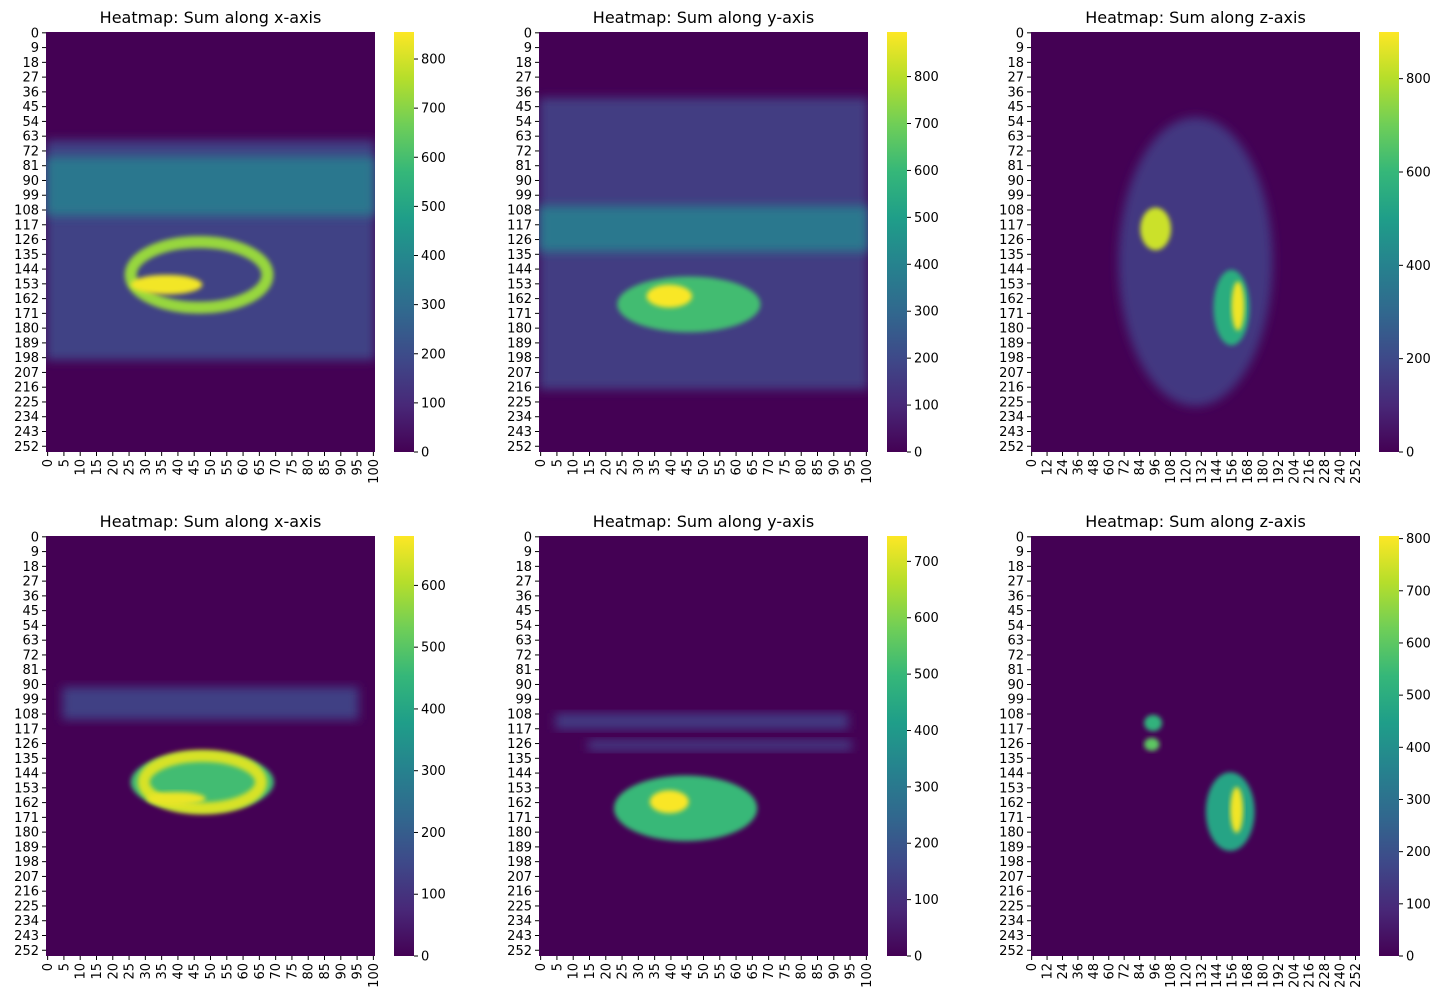  I want to click on x-tick-label: 240, so click(1341, 975).